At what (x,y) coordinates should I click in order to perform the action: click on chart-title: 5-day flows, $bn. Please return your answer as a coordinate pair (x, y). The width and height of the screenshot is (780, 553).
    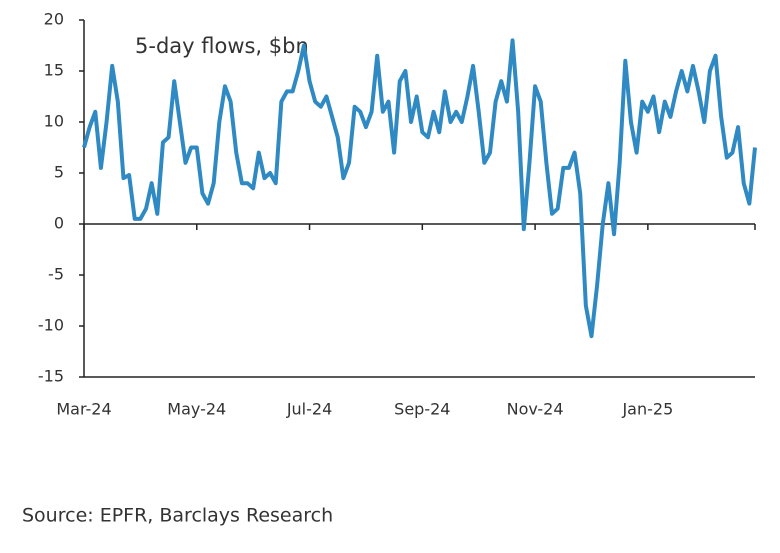
    Looking at the image, I should click on (222, 46).